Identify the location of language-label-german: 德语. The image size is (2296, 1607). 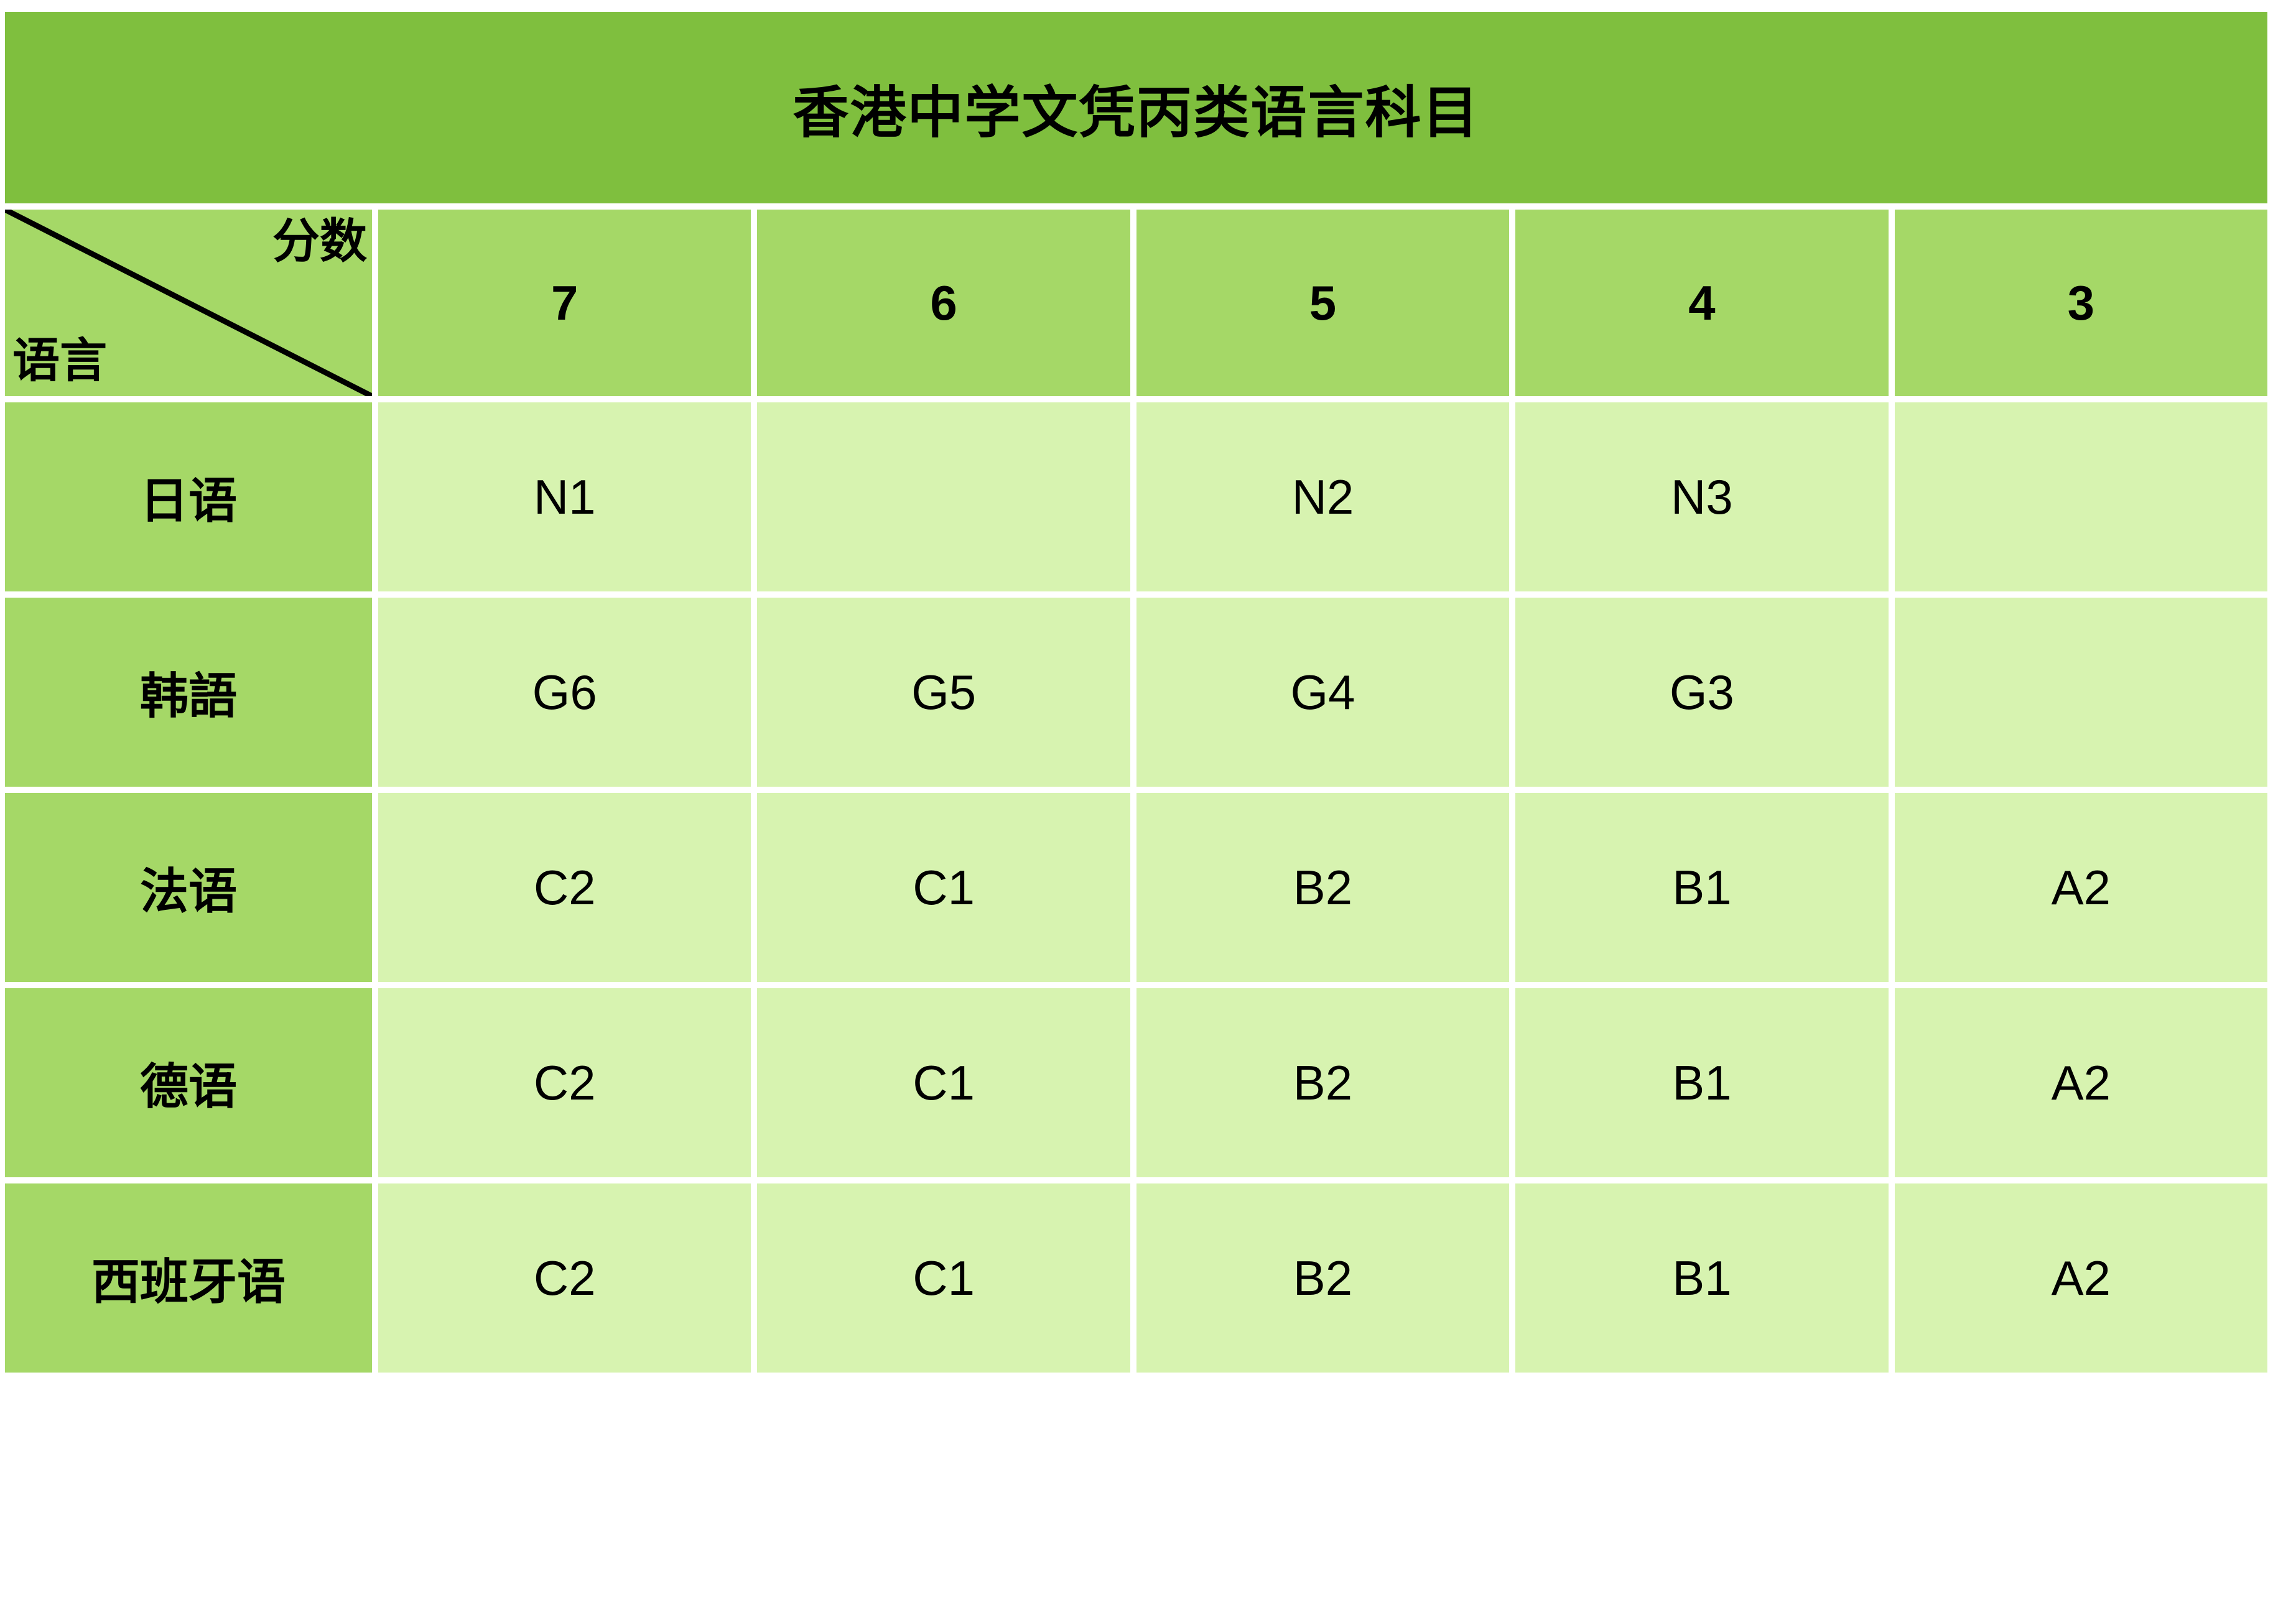
(188, 1082).